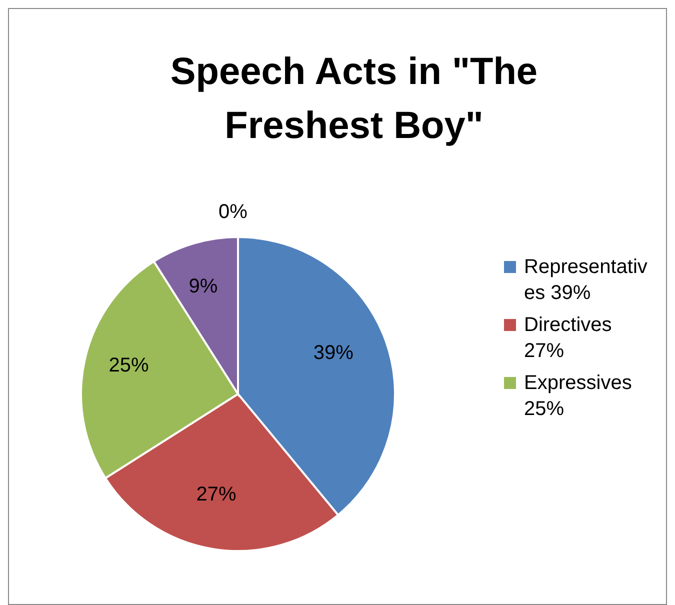 This screenshot has height=605, width=675. I want to click on legend-label: Representatives 39%, so click(586, 280).